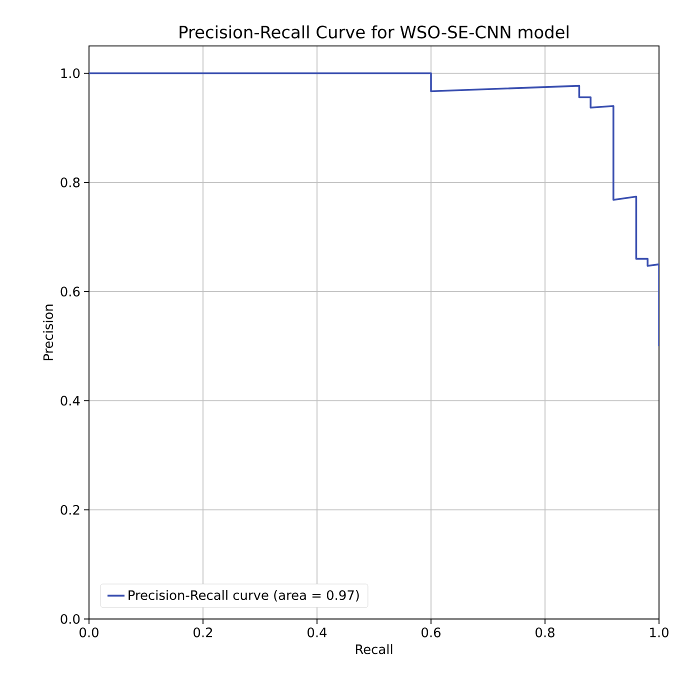 Image resolution: width=676 pixels, height=675 pixels. What do you see at coordinates (70, 73) in the screenshot?
I see `y-tick-label: 1.0` at bounding box center [70, 73].